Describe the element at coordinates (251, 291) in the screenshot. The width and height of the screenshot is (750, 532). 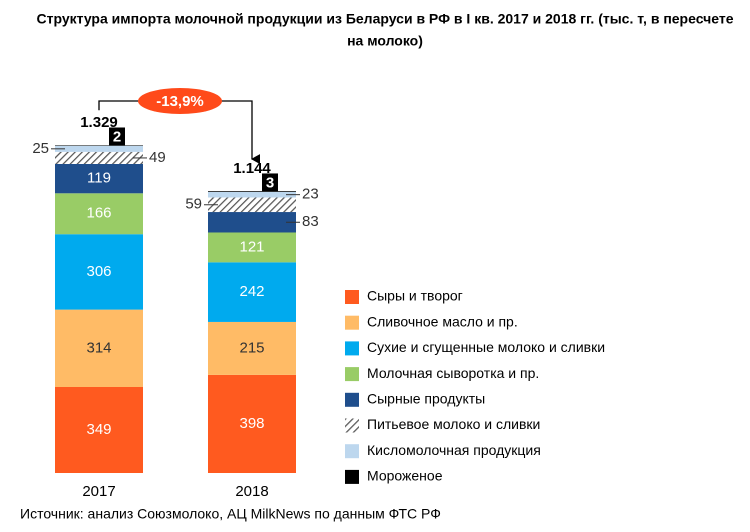
I see `data-label: 242` at that location.